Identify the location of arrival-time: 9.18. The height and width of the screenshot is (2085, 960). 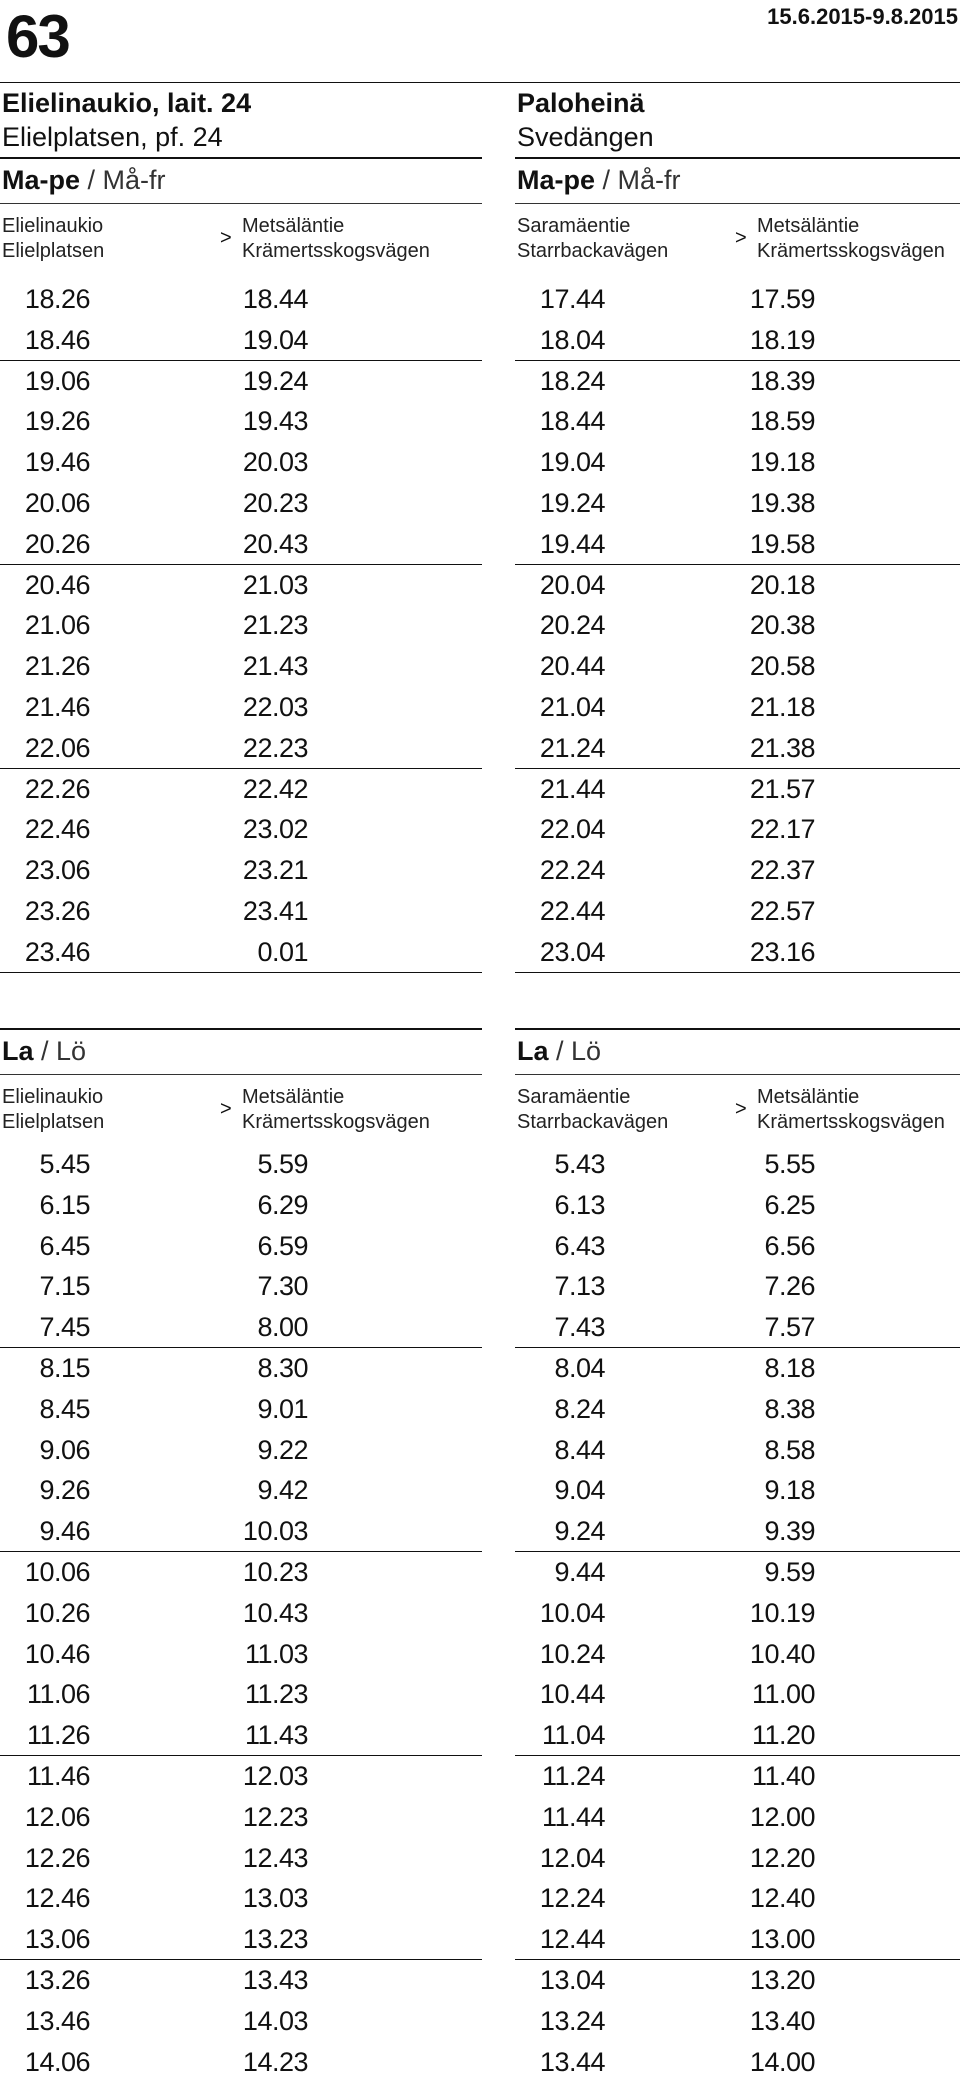
(789, 1490).